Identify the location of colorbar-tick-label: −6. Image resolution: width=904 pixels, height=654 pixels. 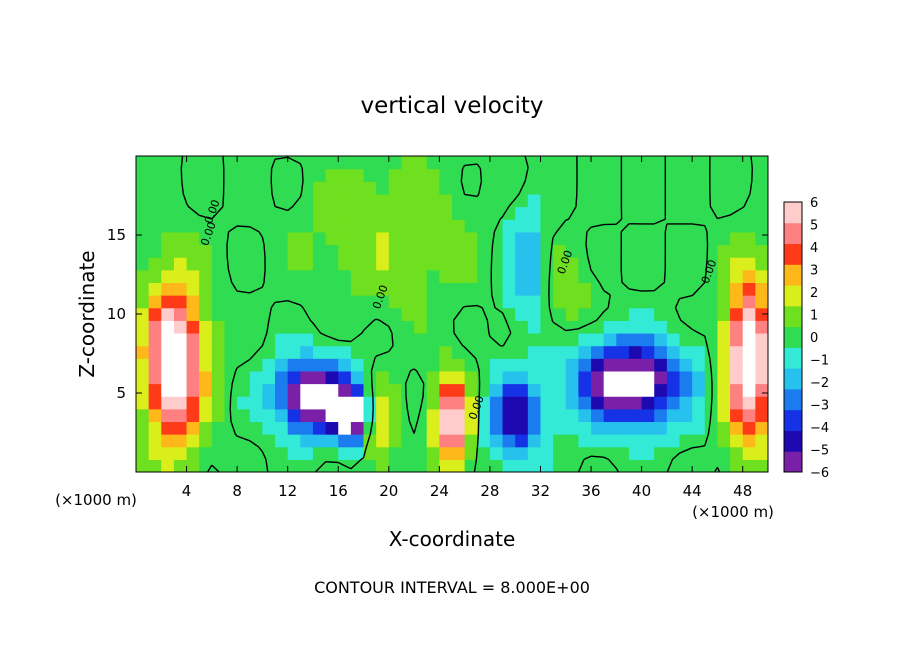
(819, 473).